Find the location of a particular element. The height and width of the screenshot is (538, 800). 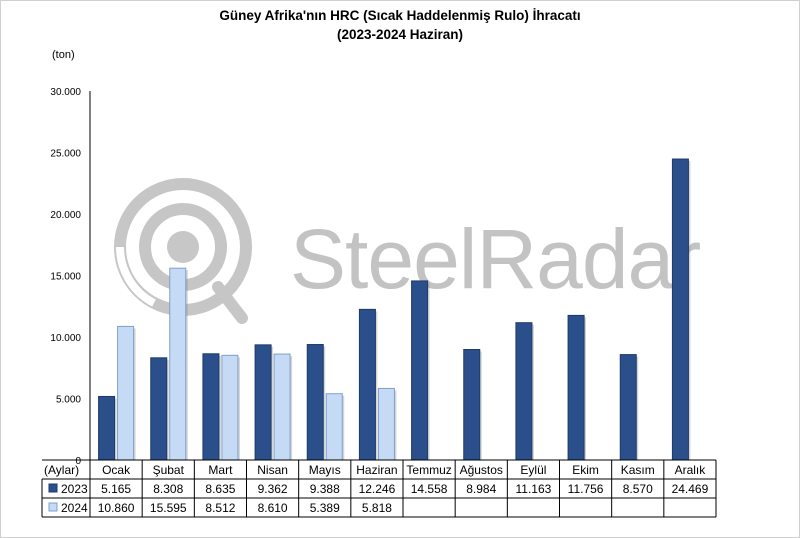

category-label: Ağustos is located at coordinates (481, 470).